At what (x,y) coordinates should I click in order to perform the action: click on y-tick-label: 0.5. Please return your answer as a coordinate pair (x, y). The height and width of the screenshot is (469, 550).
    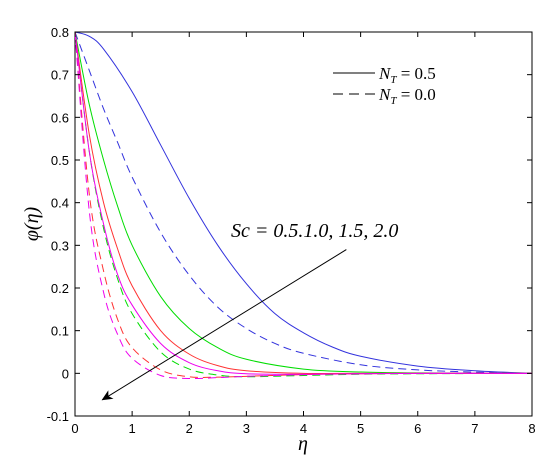
    Looking at the image, I should click on (60, 160).